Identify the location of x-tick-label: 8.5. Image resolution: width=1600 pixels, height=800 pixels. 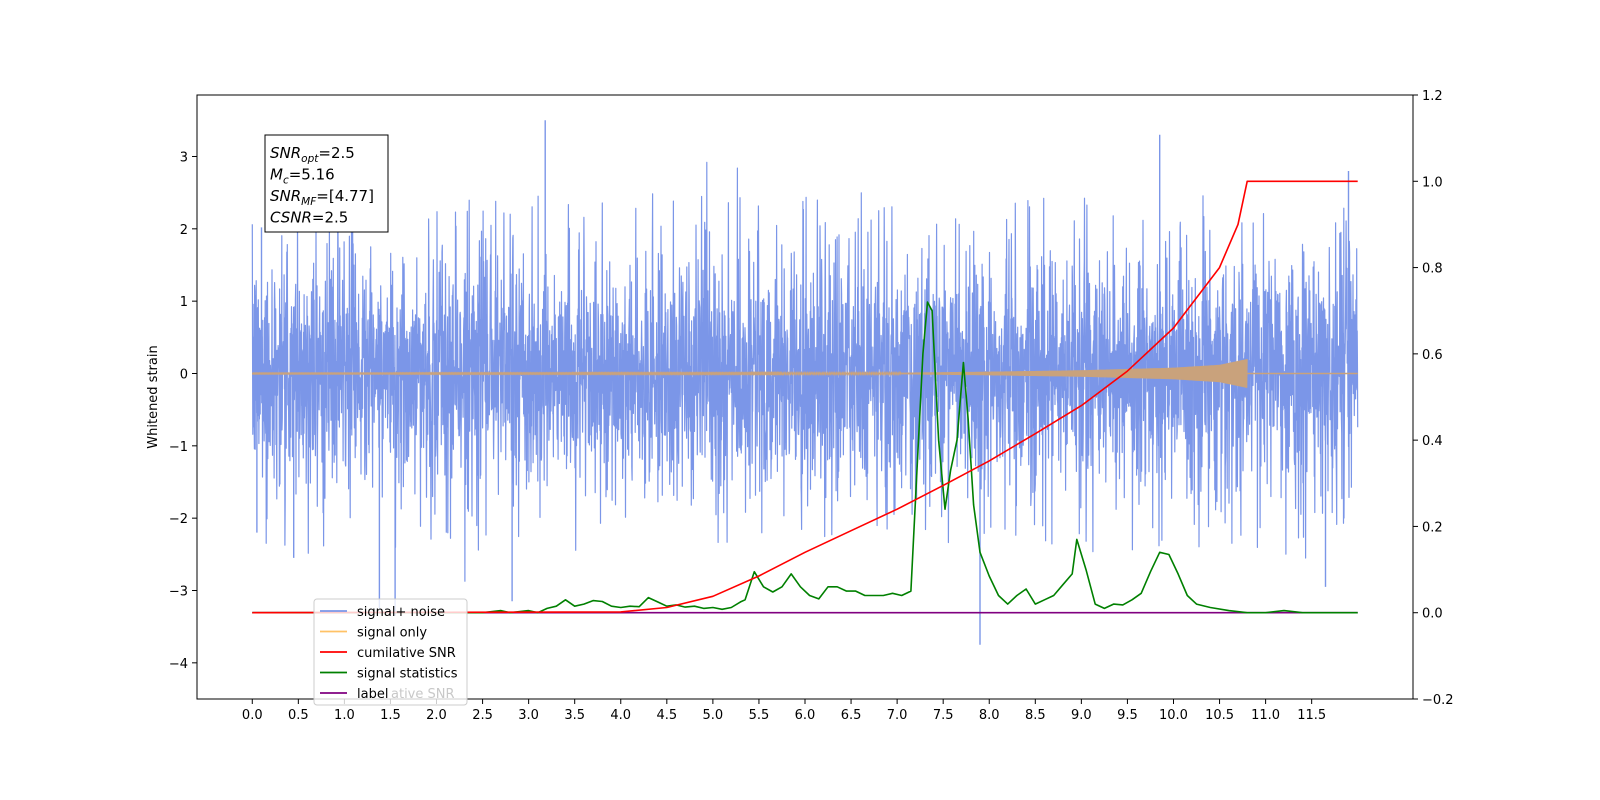
(1035, 715).